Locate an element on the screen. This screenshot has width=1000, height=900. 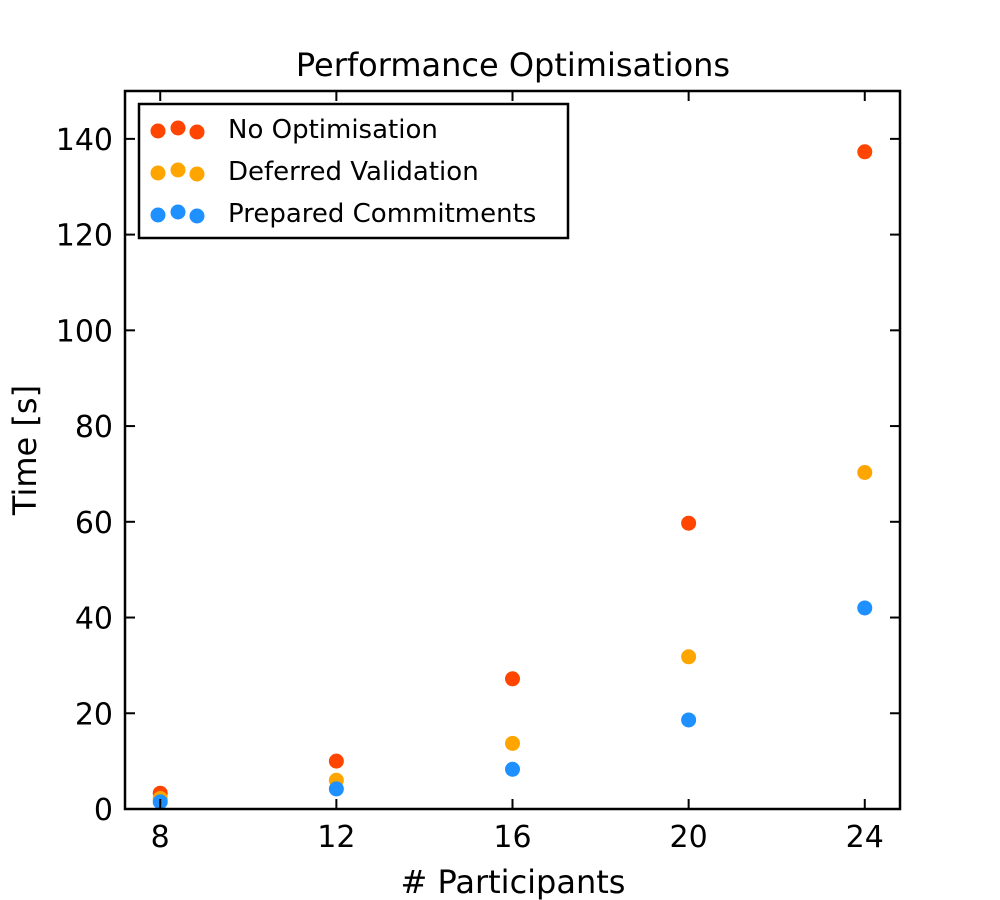
chart-title: Performance Optimisations is located at coordinates (513, 65).